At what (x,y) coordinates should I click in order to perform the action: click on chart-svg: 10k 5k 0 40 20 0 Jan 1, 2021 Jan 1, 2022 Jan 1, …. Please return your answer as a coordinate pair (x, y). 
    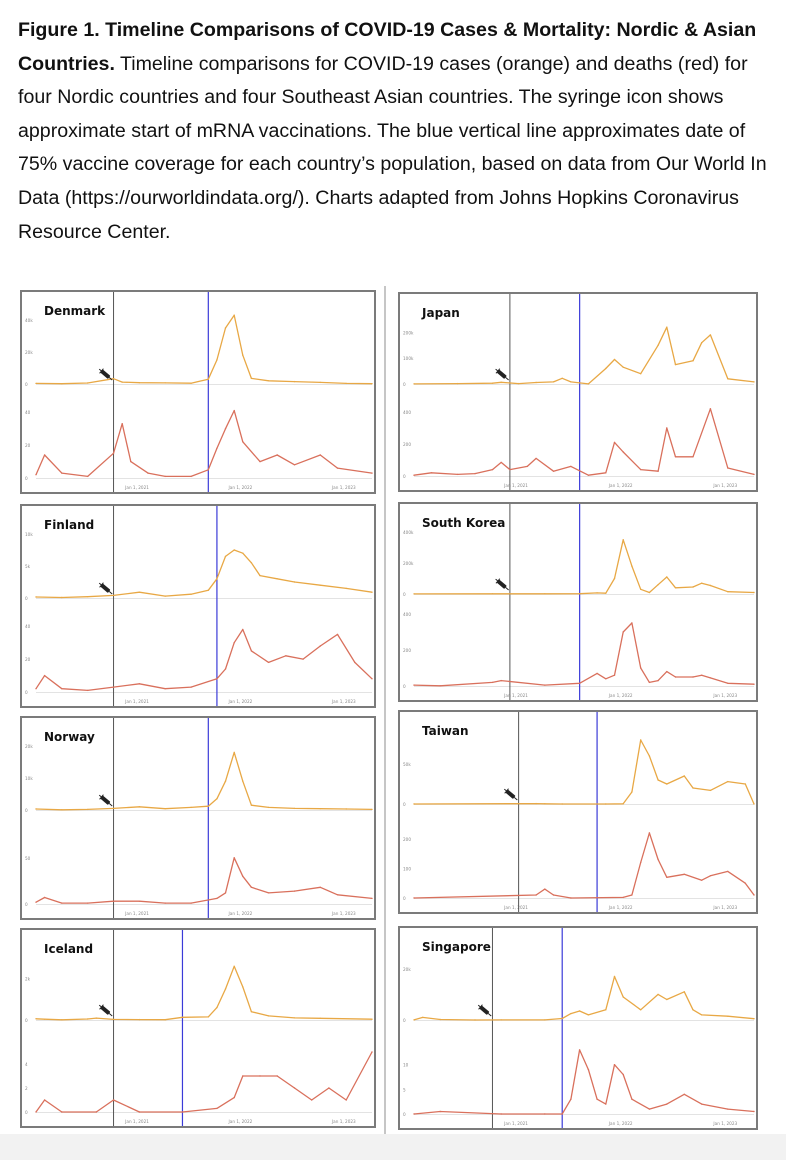
    Looking at the image, I should click on (199, 606).